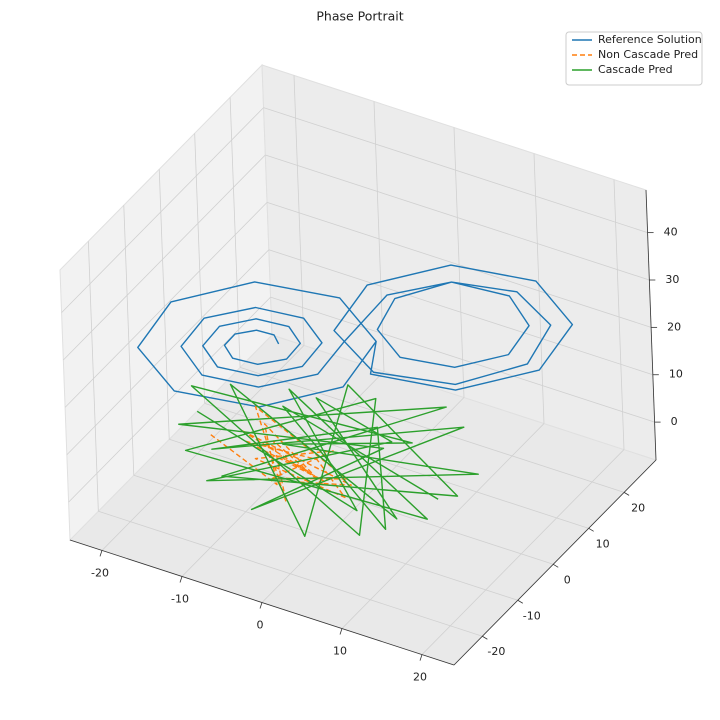 The height and width of the screenshot is (720, 720). I want to click on y-tick-label: 20, so click(638, 507).